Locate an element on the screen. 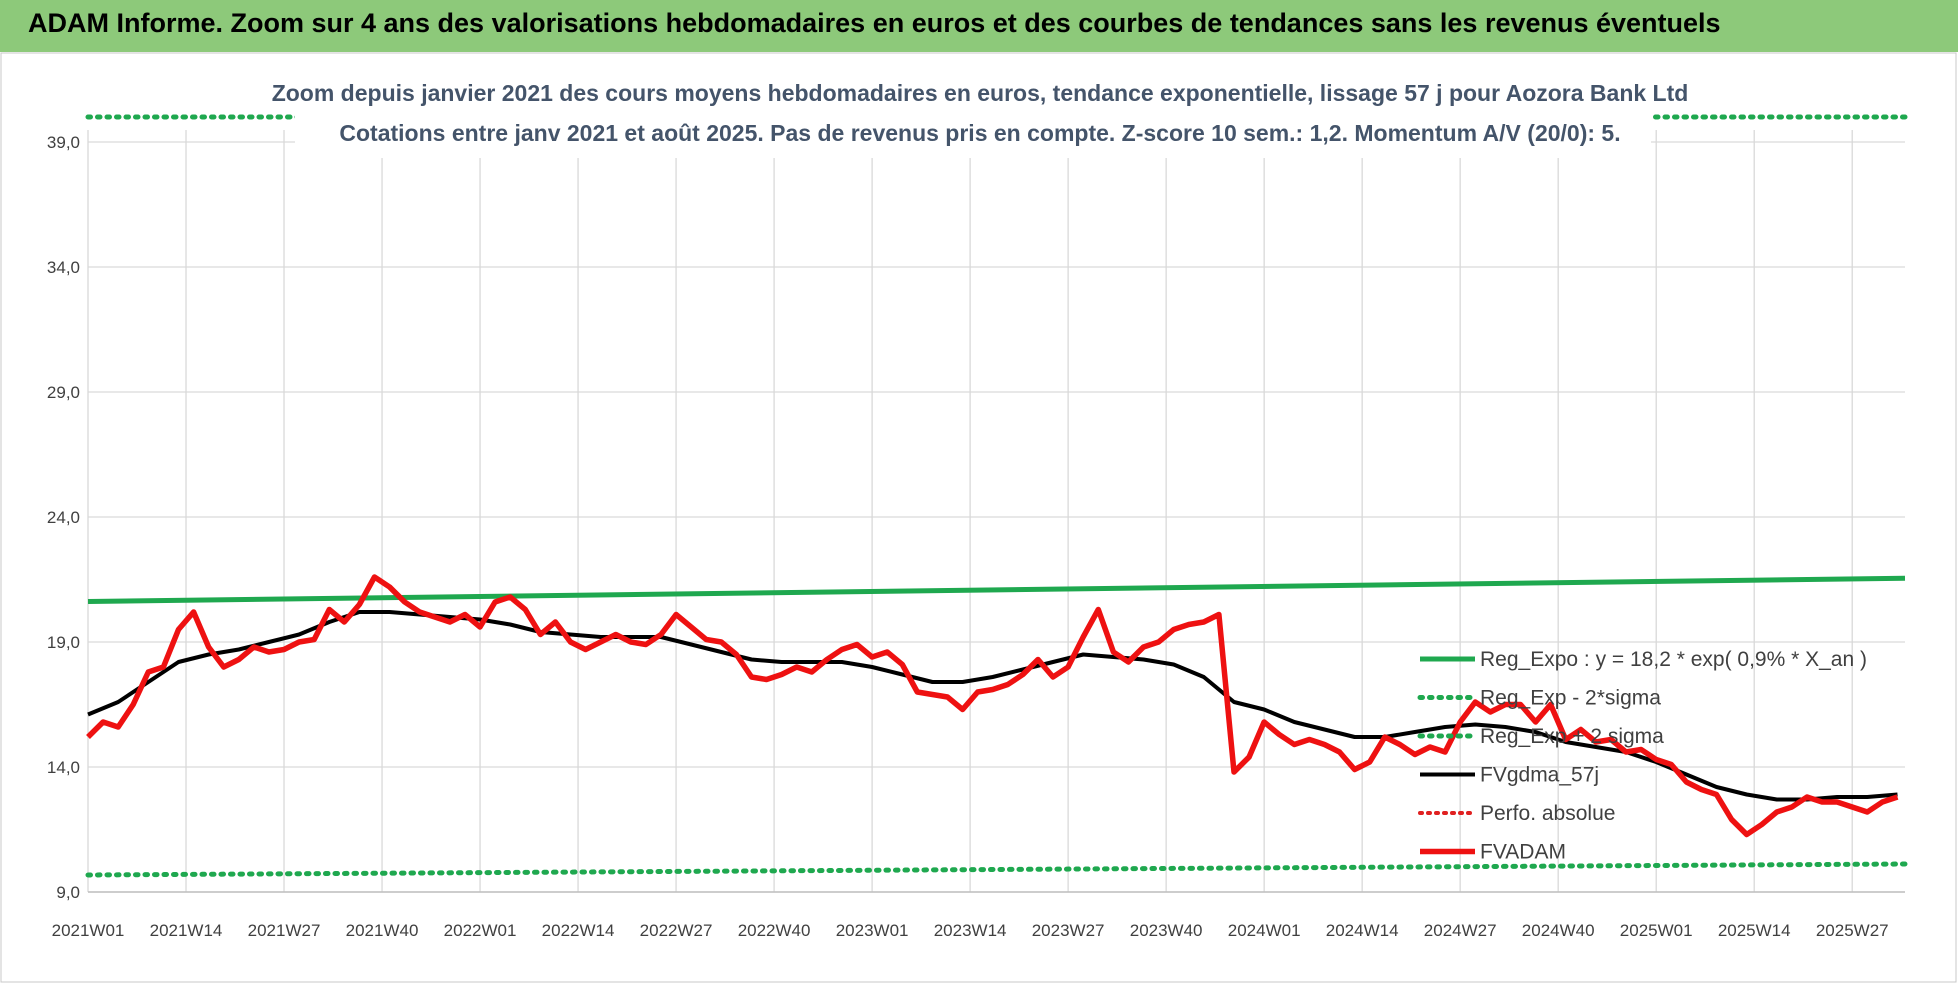 This screenshot has width=1958, height=984. x-tick-label: 2025W27 is located at coordinates (1852, 930).